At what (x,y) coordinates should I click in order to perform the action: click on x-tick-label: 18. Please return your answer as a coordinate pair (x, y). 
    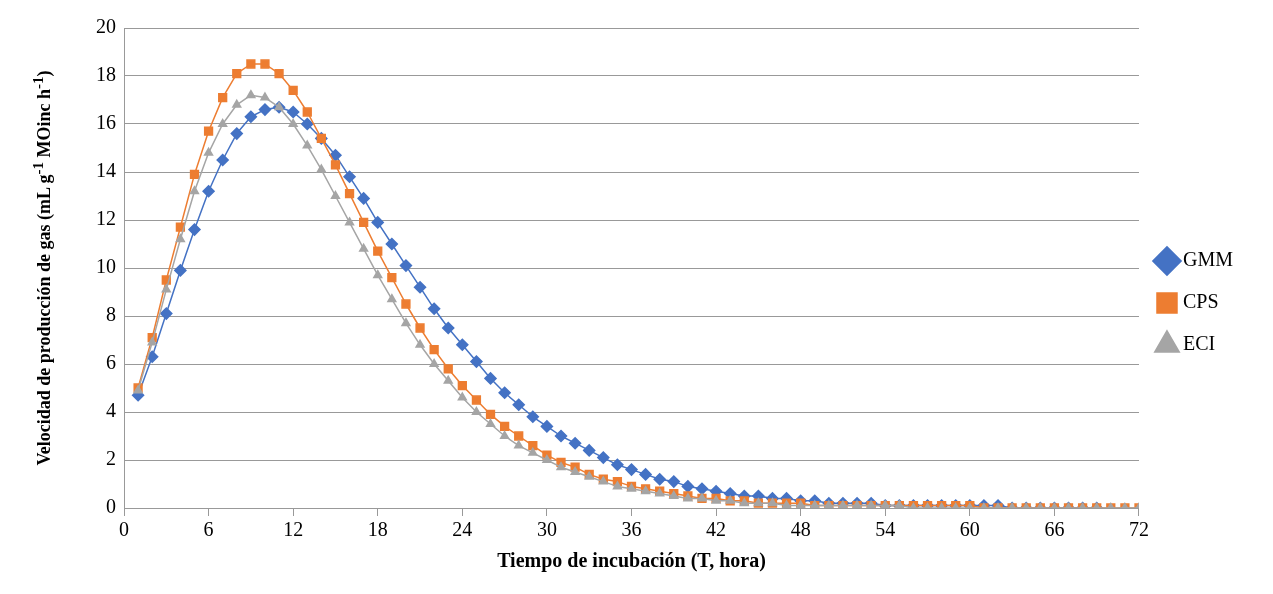
    Looking at the image, I should click on (377, 529).